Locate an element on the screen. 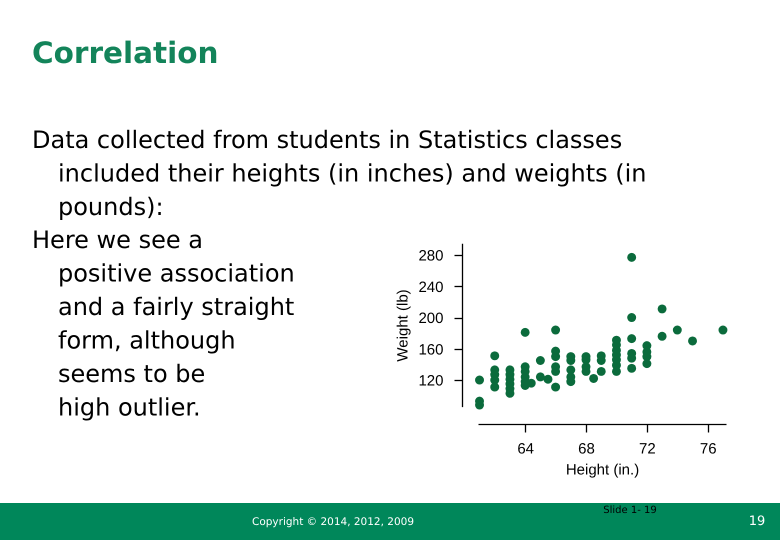 Image resolution: width=780 pixels, height=540 pixels. text: Data collected from students in Statistics classes included their heights (in inches) and weights (in pounds): is located at coordinates (339, 173).